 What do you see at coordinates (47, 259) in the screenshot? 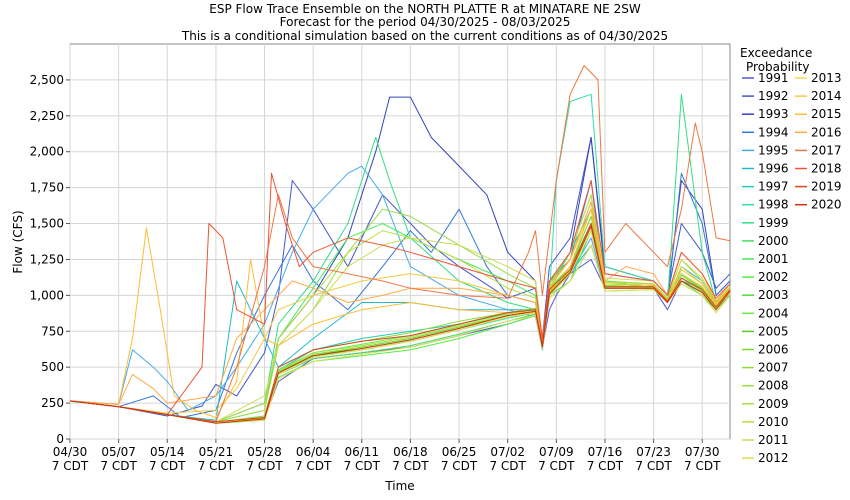
I see `y-tick-label: 1,250` at bounding box center [47, 259].